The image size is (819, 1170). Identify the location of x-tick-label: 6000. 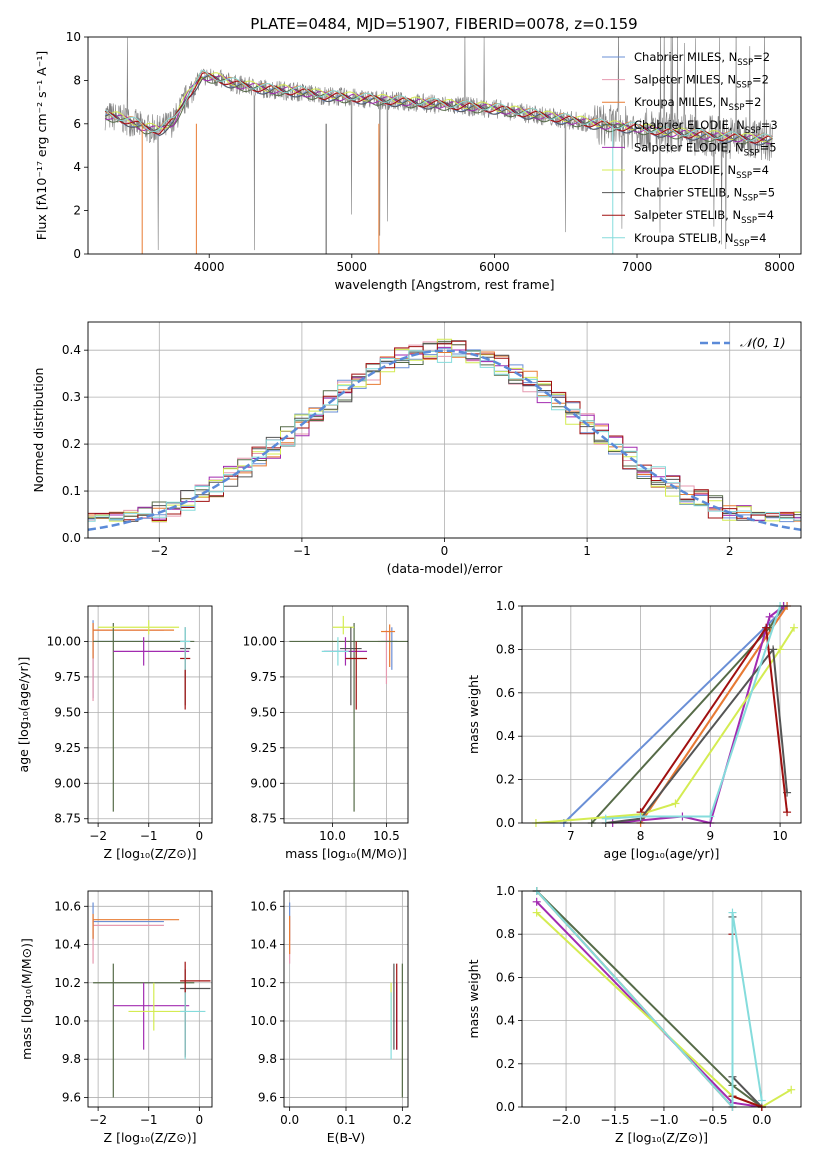
(494, 267).